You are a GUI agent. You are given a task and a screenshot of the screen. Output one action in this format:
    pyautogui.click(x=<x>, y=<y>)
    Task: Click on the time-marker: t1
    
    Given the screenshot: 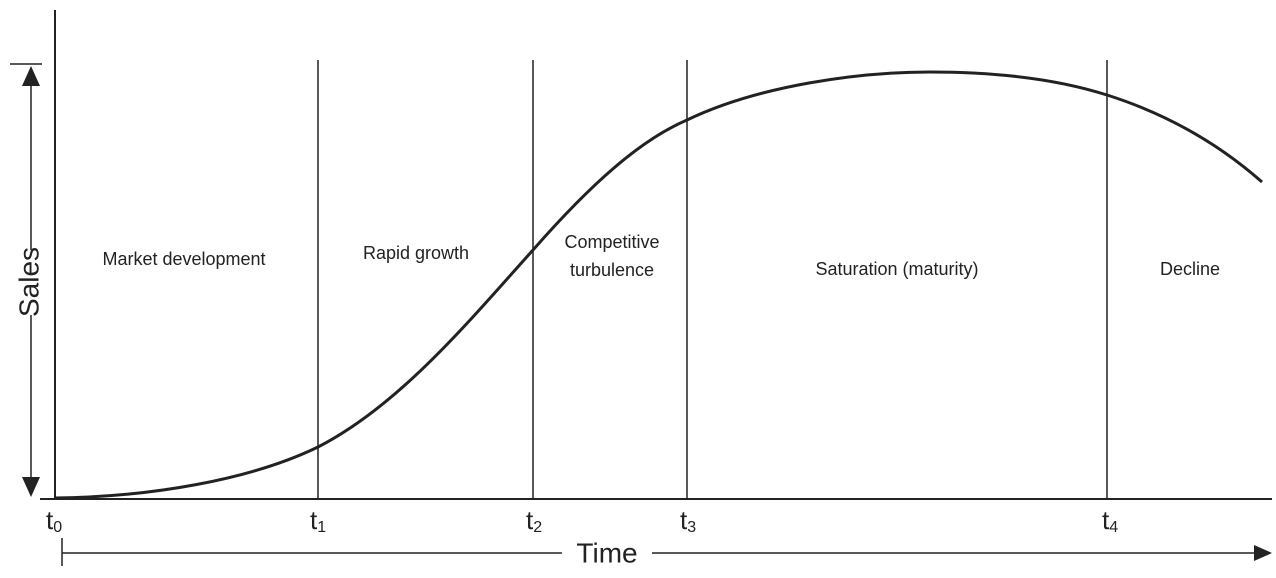 What is the action you would take?
    pyautogui.click(x=318, y=520)
    